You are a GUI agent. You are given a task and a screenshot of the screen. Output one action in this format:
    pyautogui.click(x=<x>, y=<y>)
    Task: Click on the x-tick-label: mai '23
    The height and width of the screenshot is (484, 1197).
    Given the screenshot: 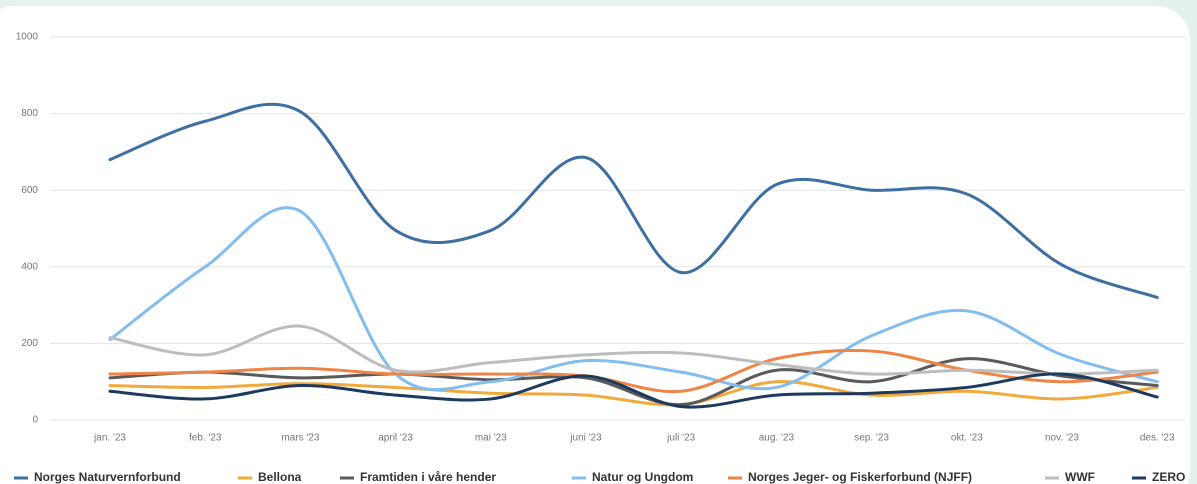 What is the action you would take?
    pyautogui.click(x=491, y=438)
    